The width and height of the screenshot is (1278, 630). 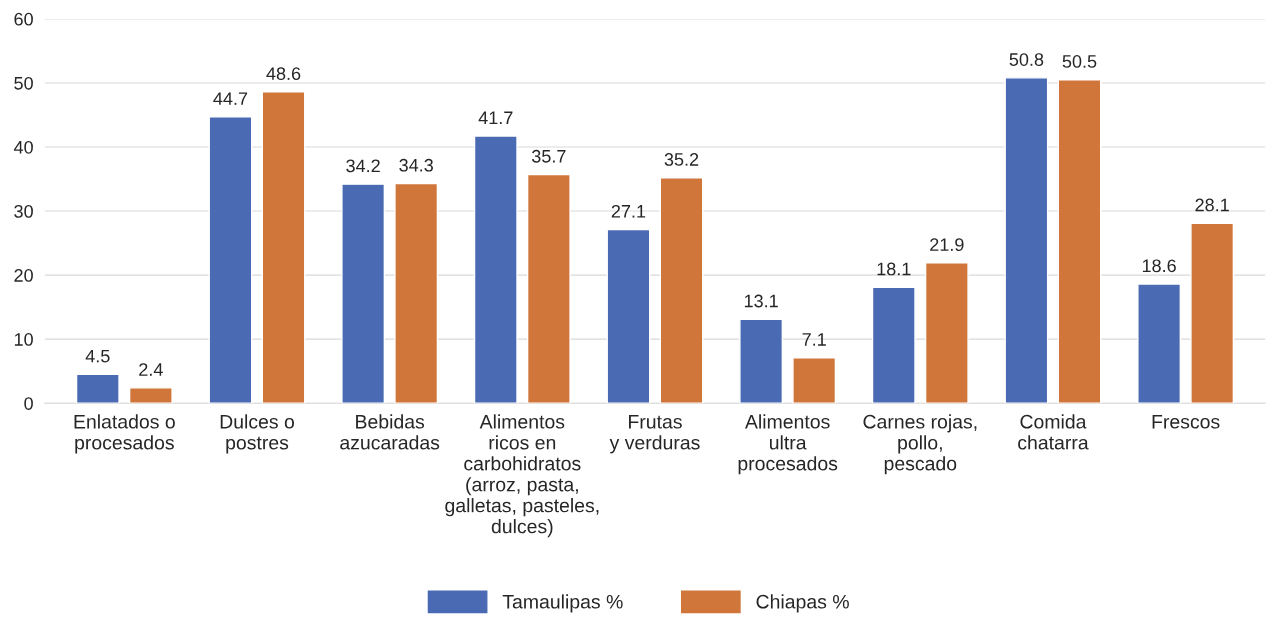 I want to click on data-label: 35.2, so click(x=681, y=159).